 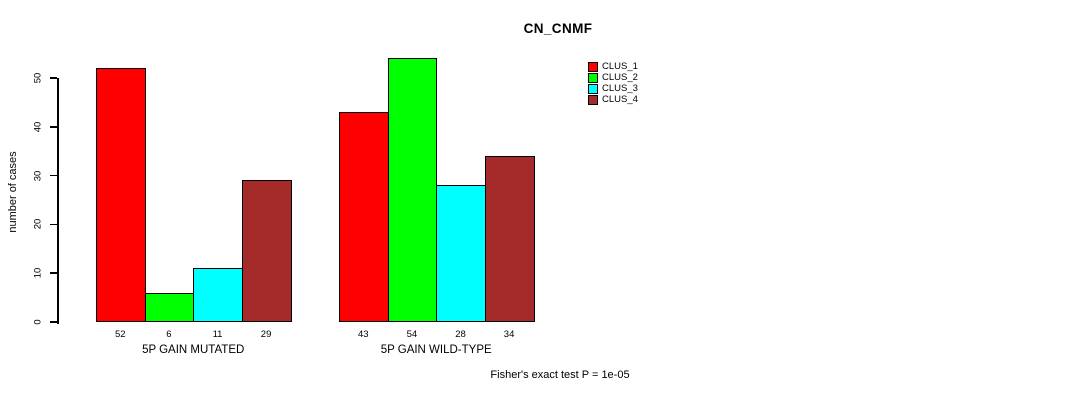 I want to click on legend-row-clus_3: CLUS_3, so click(x=613, y=88).